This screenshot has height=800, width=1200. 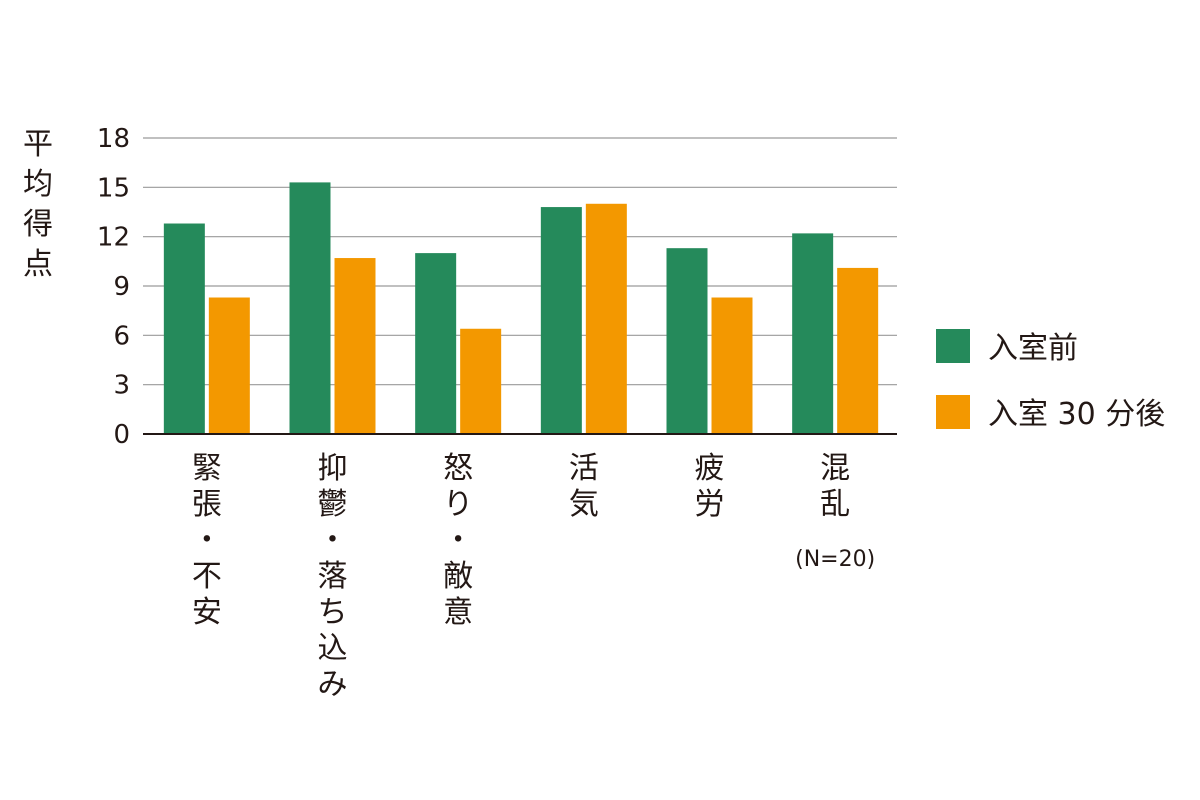 I want to click on legend-label: 入室 30 分後, so click(x=1076, y=414).